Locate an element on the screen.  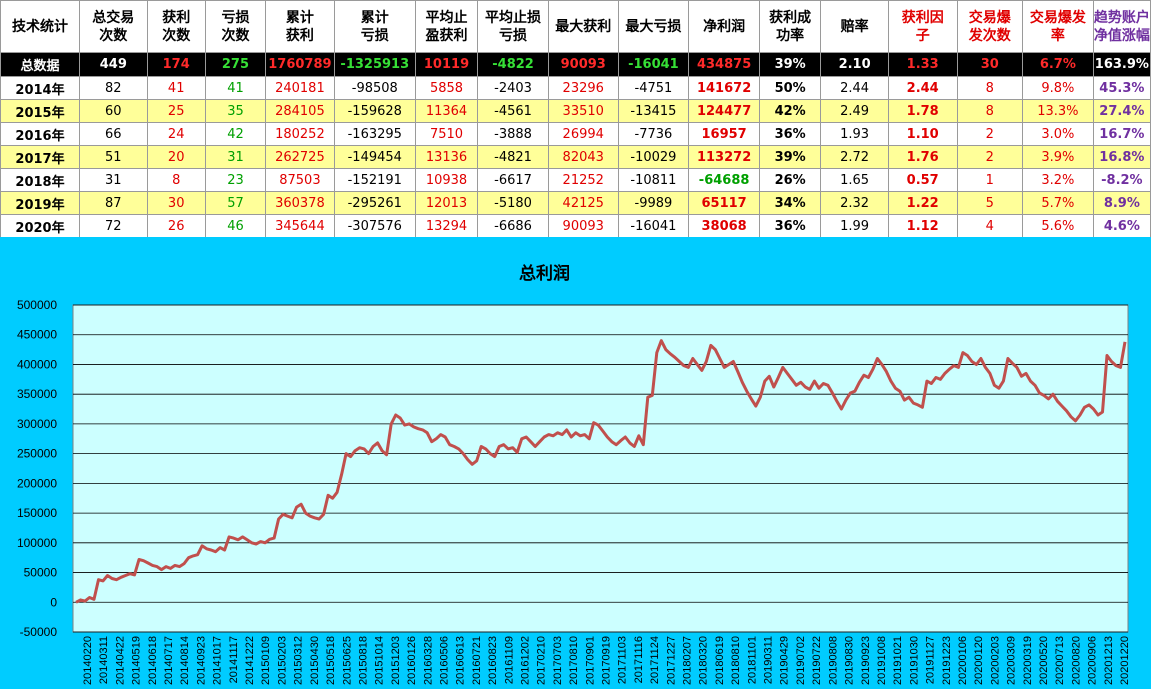
year-cell: 360378 is located at coordinates (300, 203).